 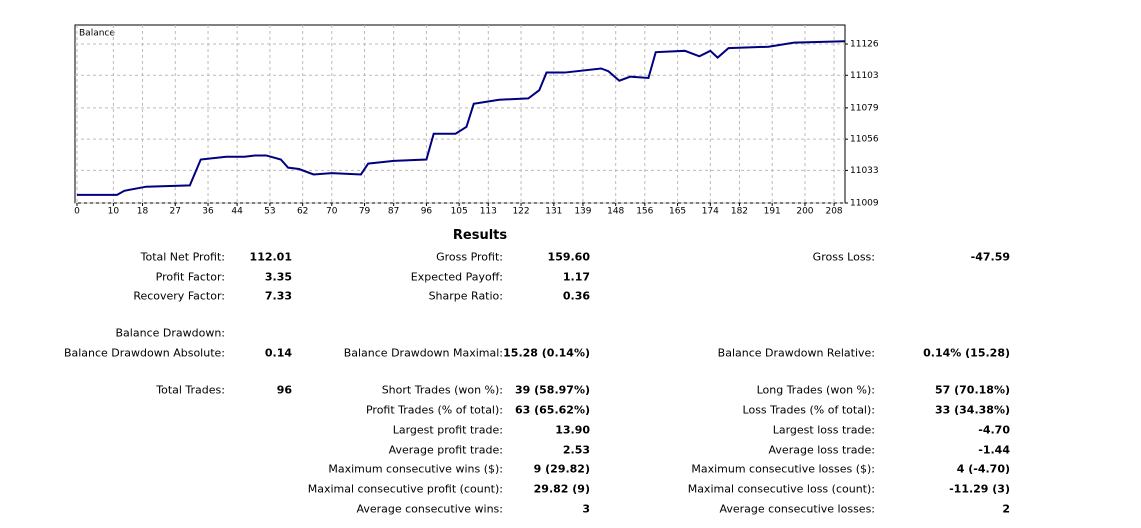 I want to click on x-tick-label: 105, so click(x=459, y=212).